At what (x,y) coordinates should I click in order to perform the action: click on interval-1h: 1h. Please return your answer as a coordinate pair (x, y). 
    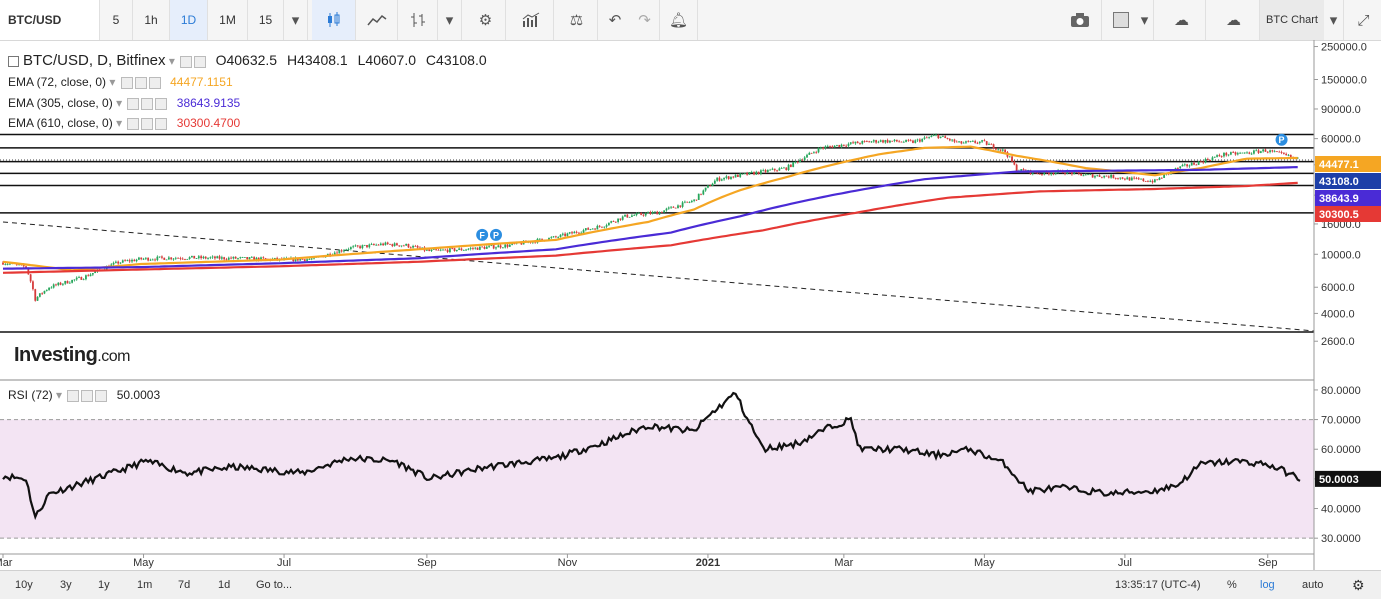
    Looking at the image, I should click on (151, 20).